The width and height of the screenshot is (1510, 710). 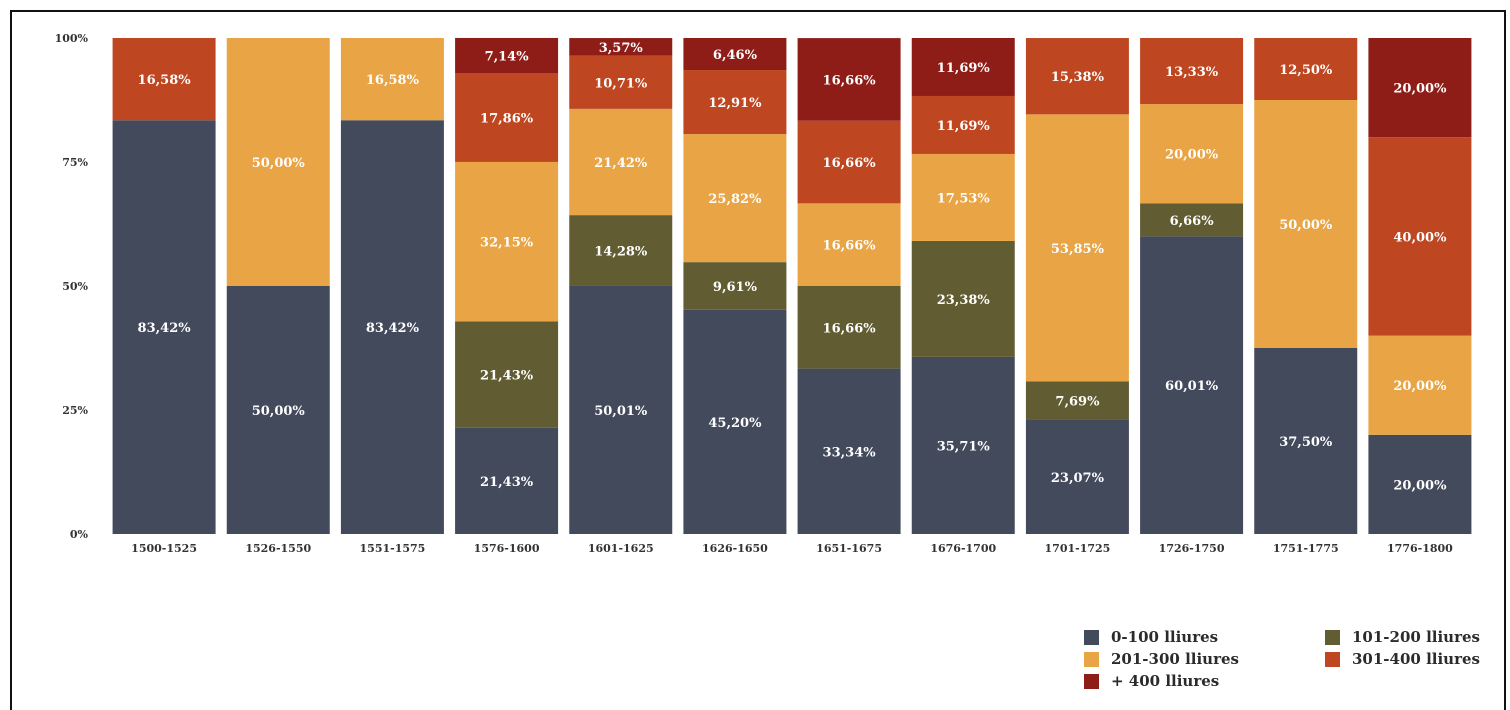 What do you see at coordinates (1175, 659) in the screenshot?
I see `legend-label: 201-300 lliures` at bounding box center [1175, 659].